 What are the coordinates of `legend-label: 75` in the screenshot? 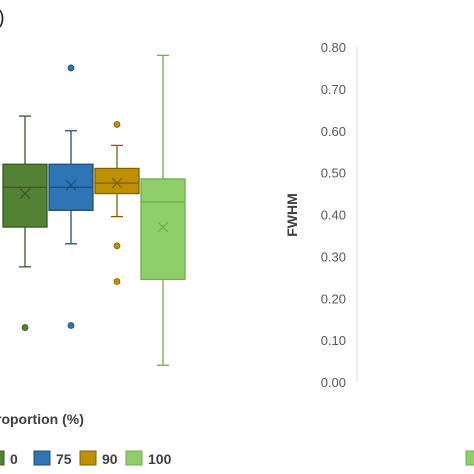 It's located at (64, 459).